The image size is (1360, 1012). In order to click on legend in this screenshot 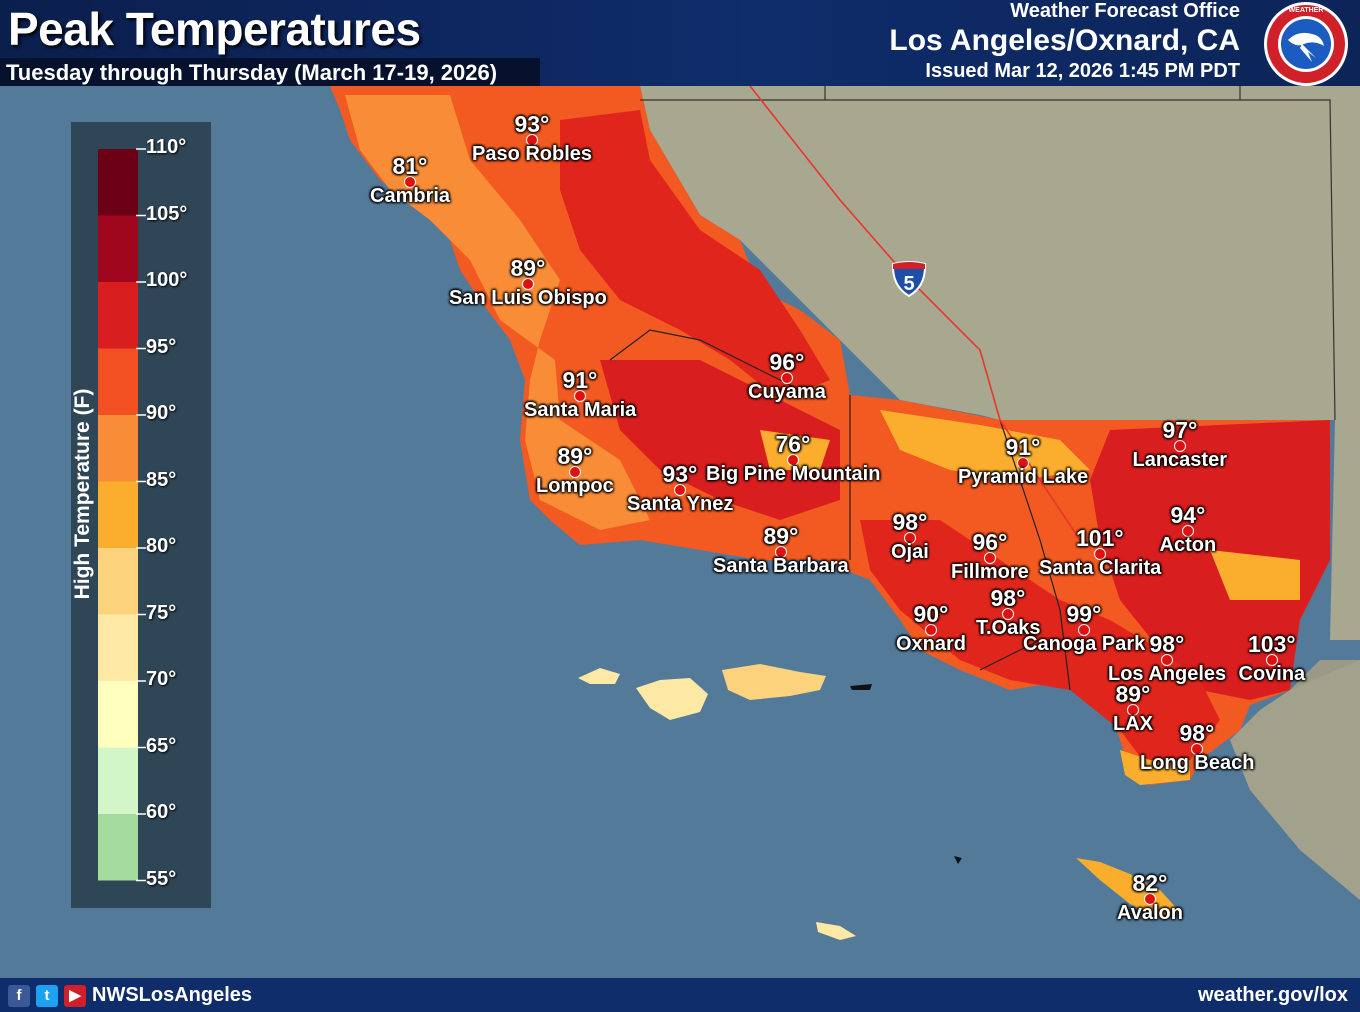, I will do `click(141, 515)`.